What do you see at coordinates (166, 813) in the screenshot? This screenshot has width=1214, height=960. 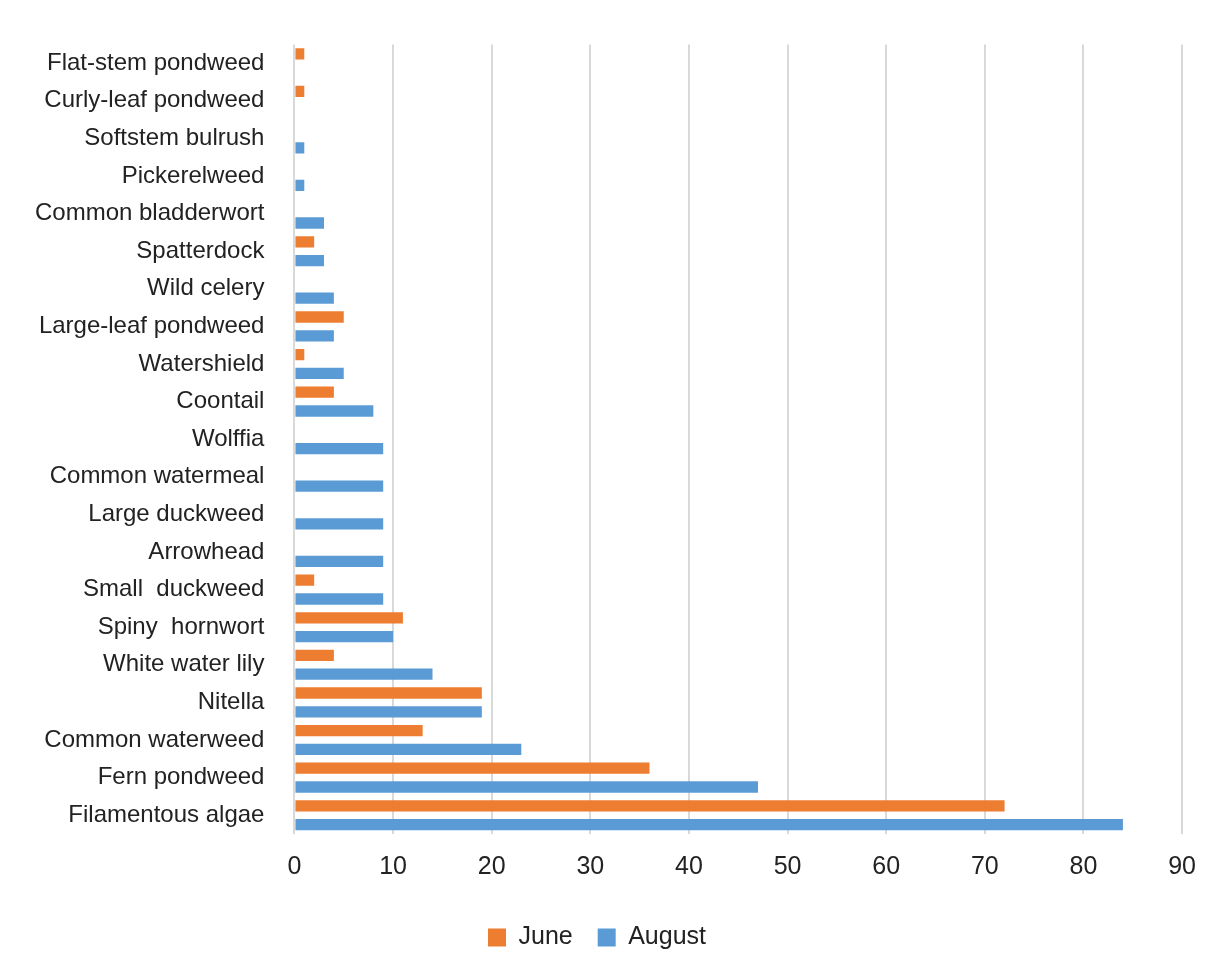 I see `y-tick-label: Filamentous algae` at bounding box center [166, 813].